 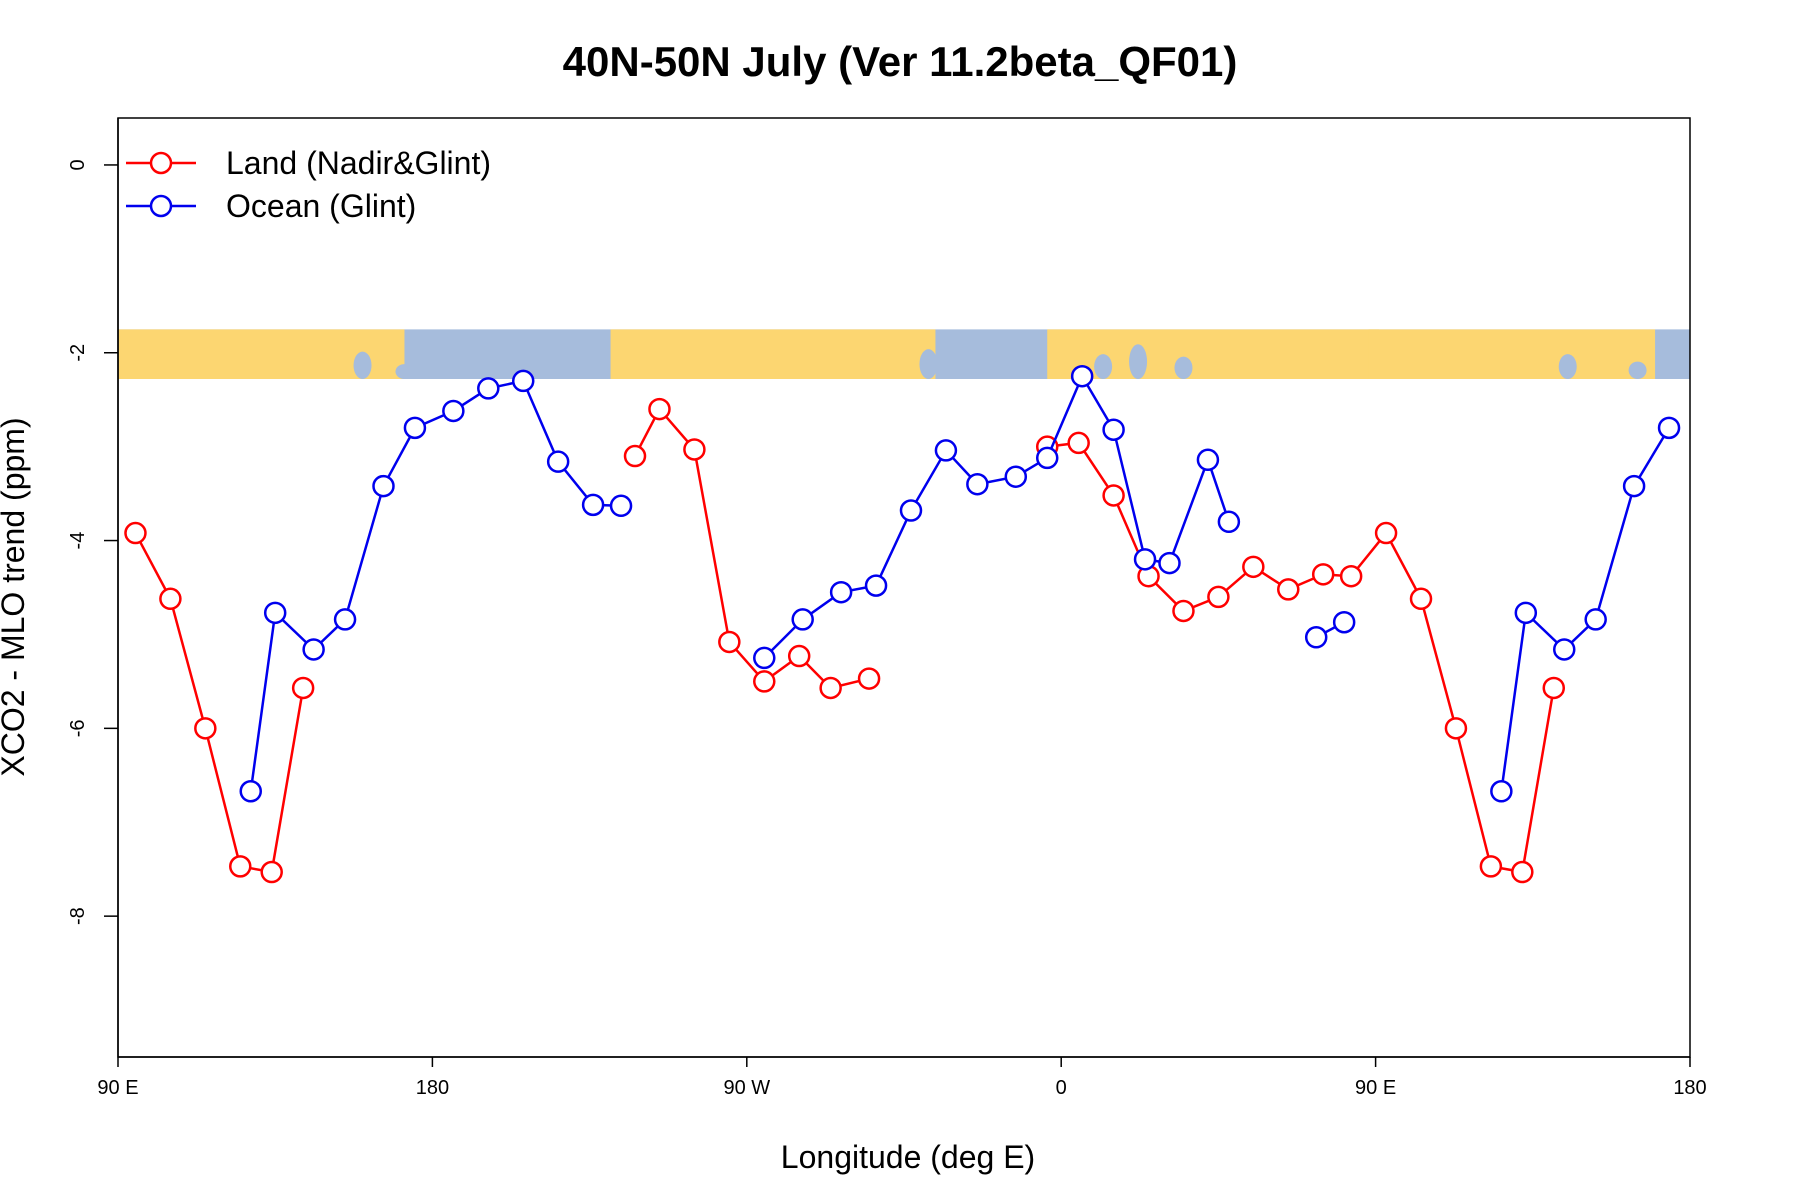 What do you see at coordinates (78, 164) in the screenshot?
I see `y-tick-label: 0` at bounding box center [78, 164].